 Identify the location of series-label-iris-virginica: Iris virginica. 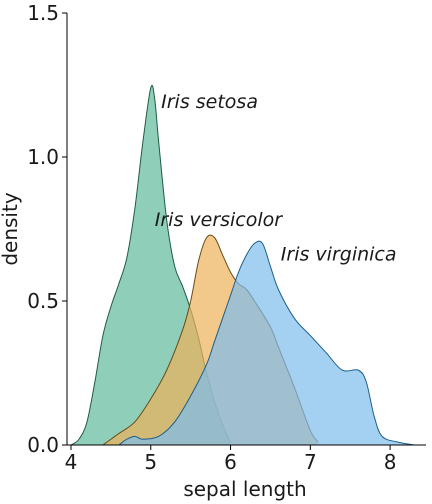
(339, 255).